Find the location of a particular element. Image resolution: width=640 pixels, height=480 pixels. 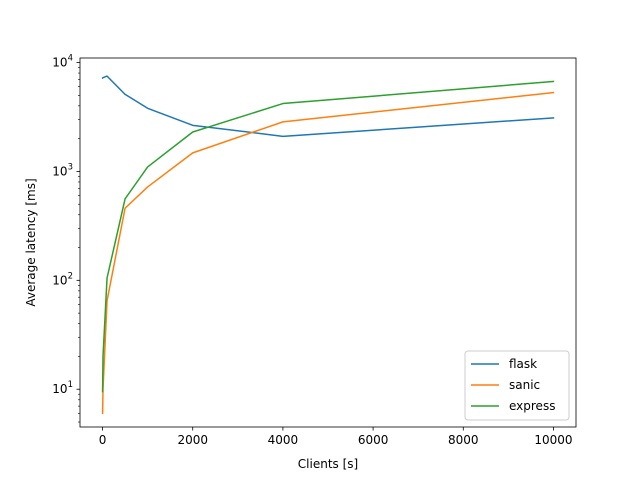

x-tick-label: 0 is located at coordinates (103, 440).